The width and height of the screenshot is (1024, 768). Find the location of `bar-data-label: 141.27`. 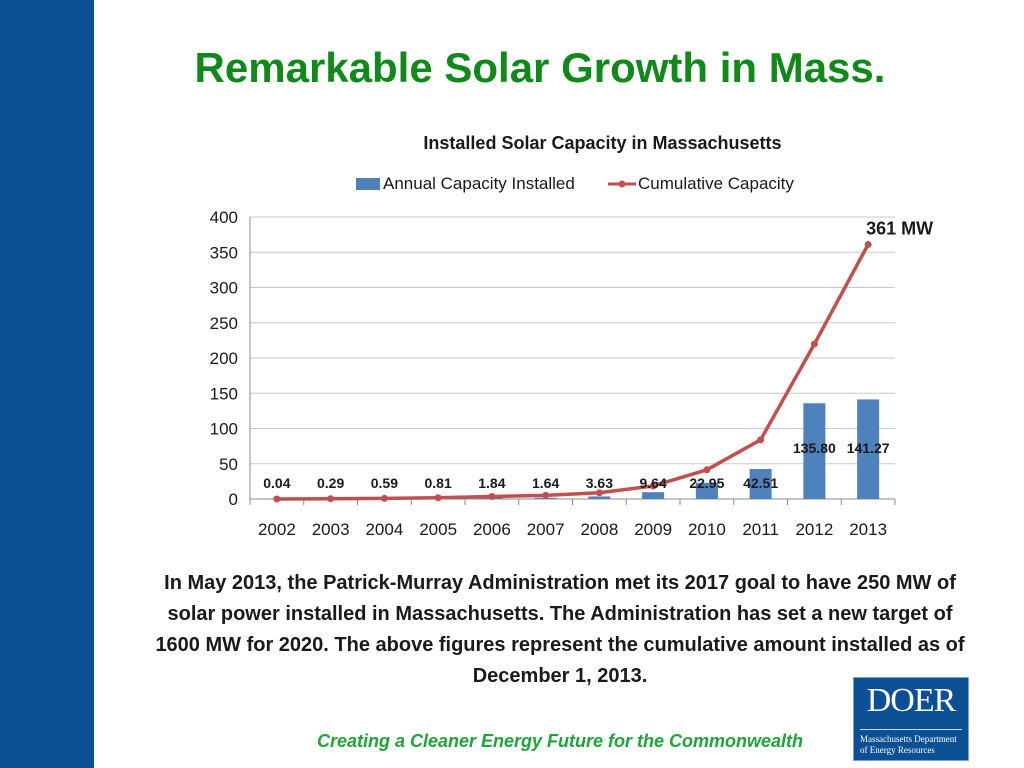

bar-data-label: 141.27 is located at coordinates (868, 448).